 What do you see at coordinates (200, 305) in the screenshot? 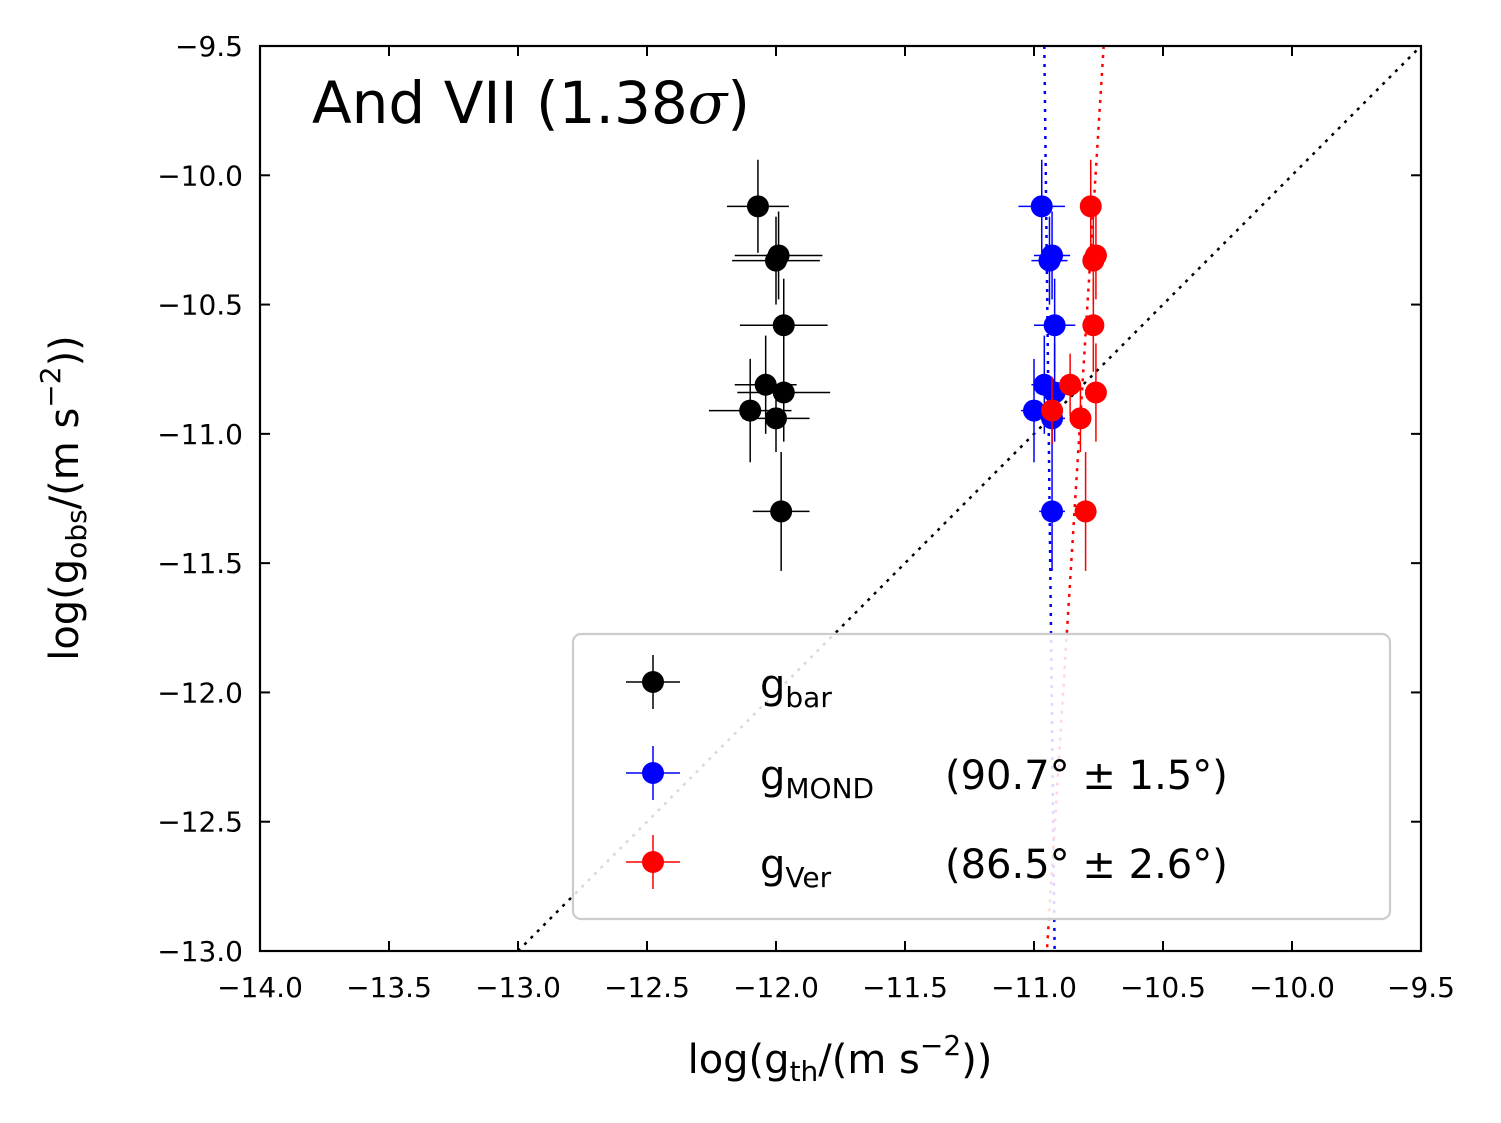
I see `y-tick-label: −10.5` at bounding box center [200, 305].